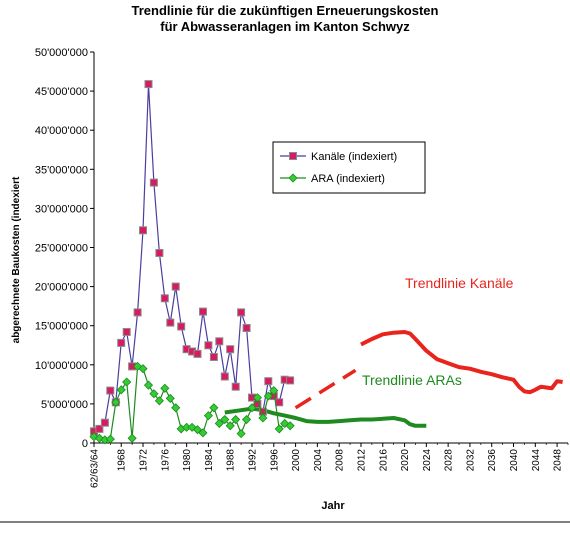  I want to click on y-tick-label: 25'000'000, so click(61, 249).